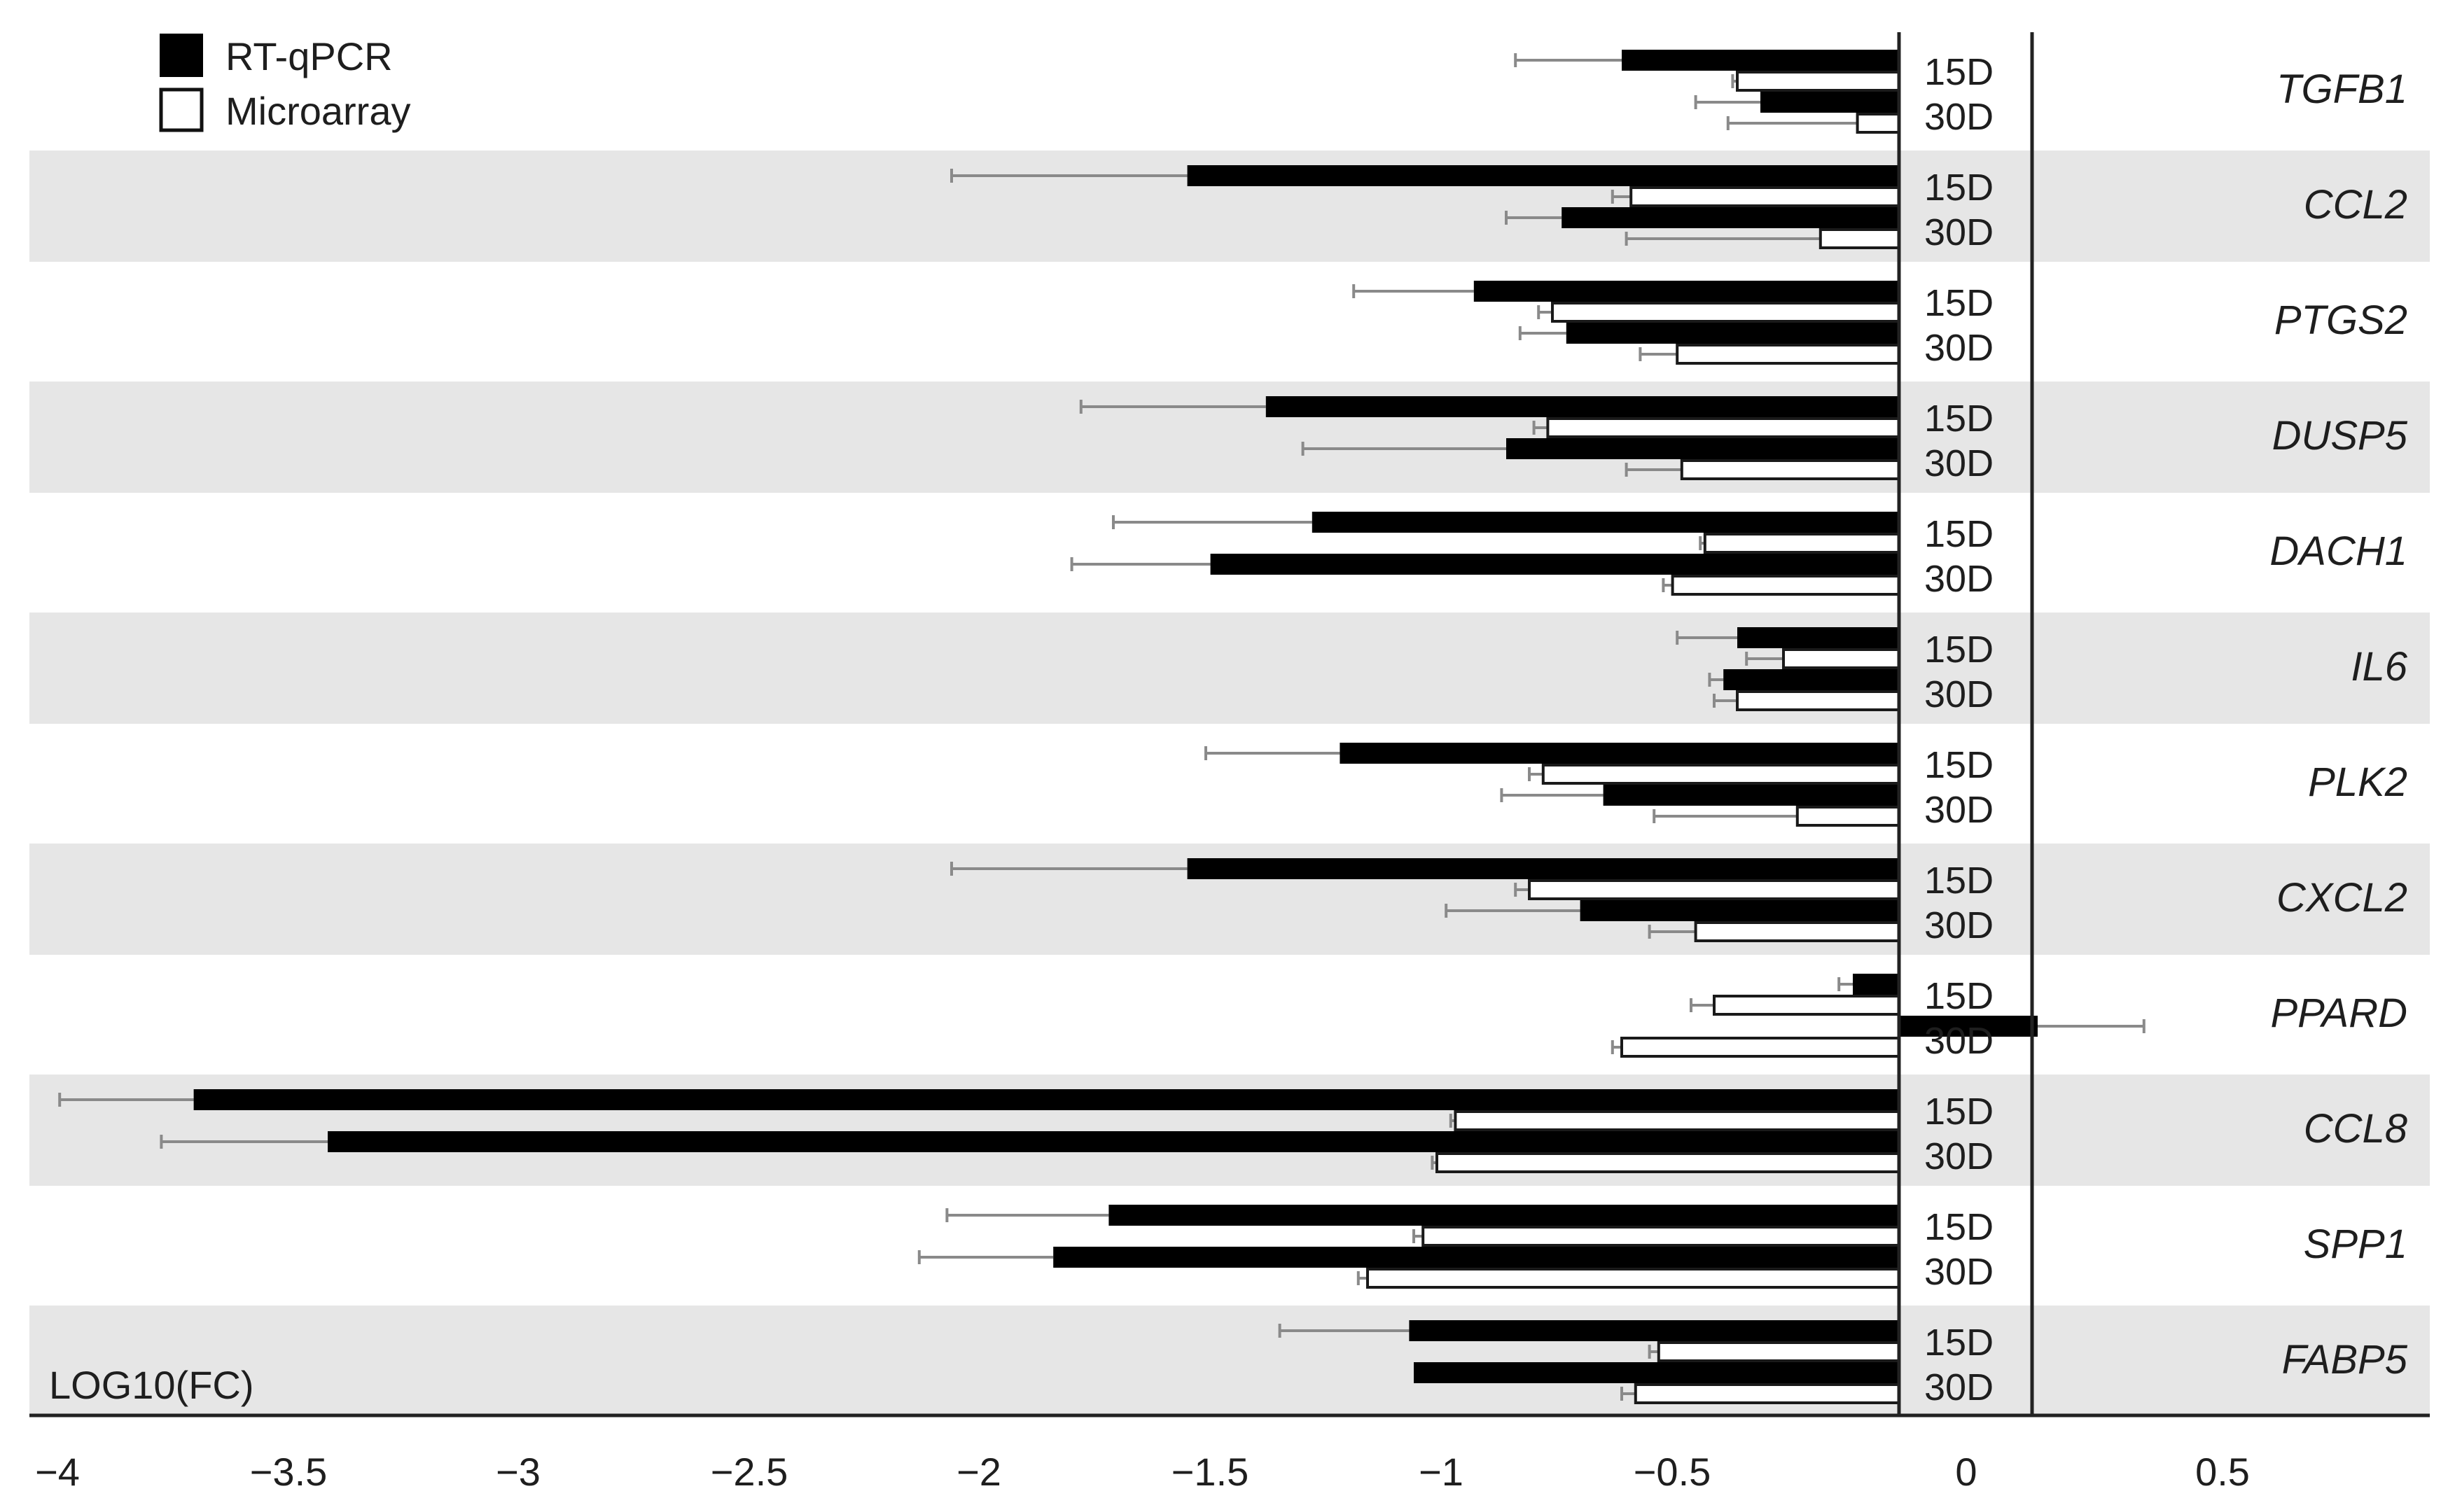 Image resolution: width=2455 pixels, height=1512 pixels. I want to click on day-label-dusp5-30d: 30D, so click(1959, 463).